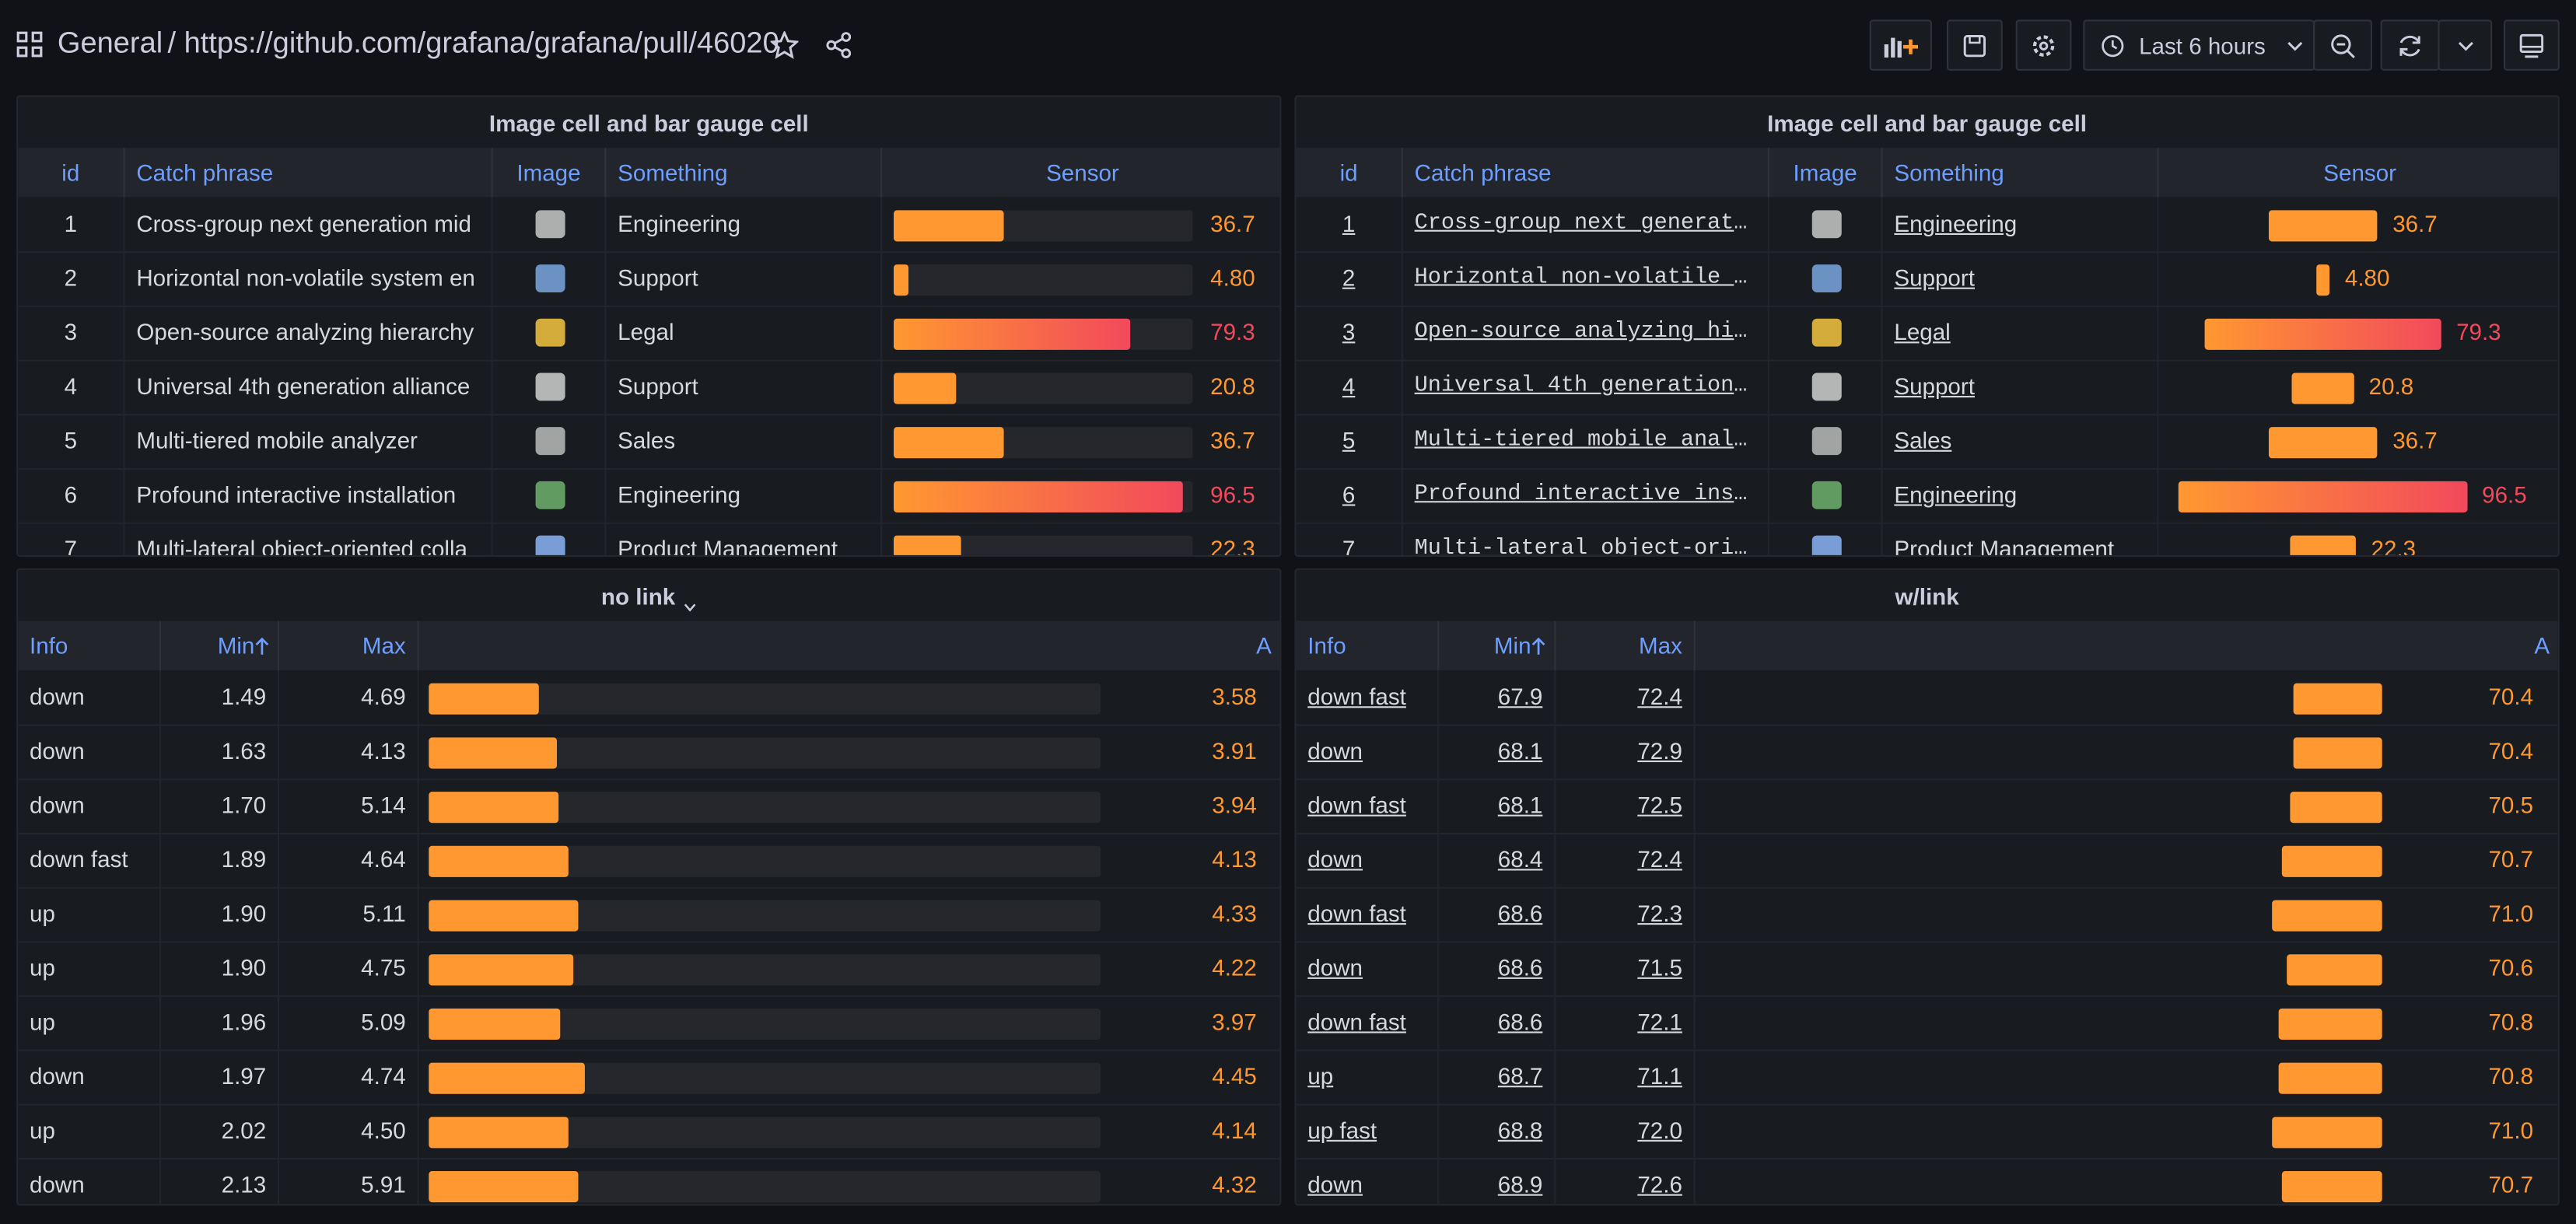 This screenshot has width=2576, height=1224. What do you see at coordinates (1586, 538) in the screenshot?
I see `cell-link: Multi-lateral object-oriented colla` at bounding box center [1586, 538].